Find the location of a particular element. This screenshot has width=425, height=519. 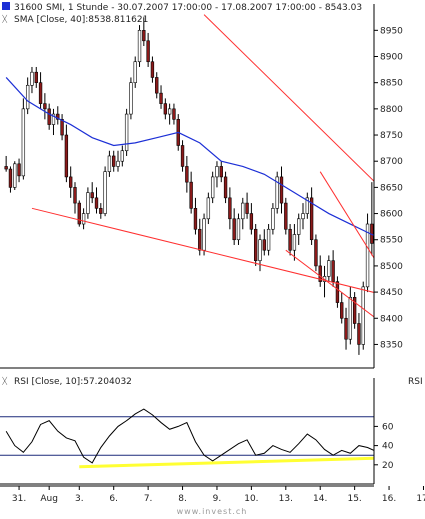

rsi-axis-label: RSI is located at coordinates (415, 382).